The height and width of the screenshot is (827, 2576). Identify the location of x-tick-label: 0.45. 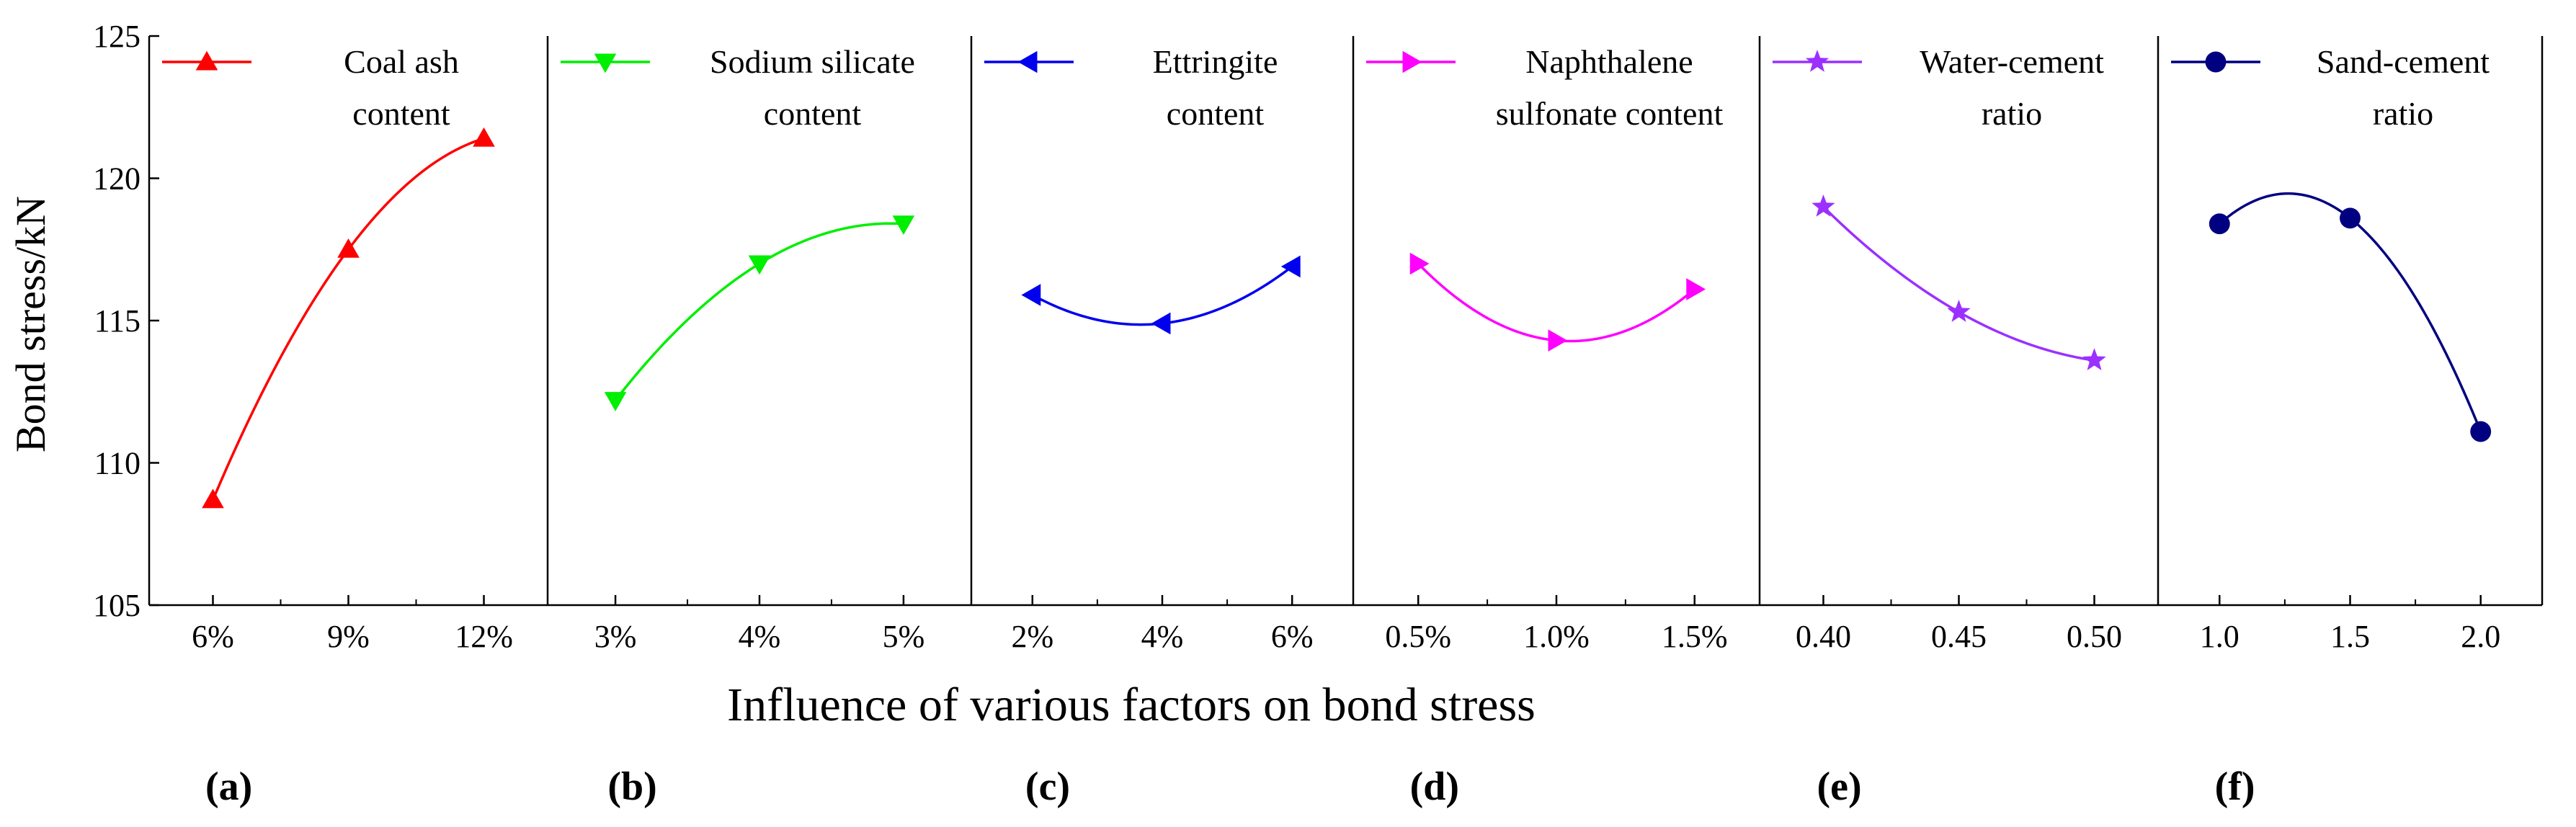
(1959, 636).